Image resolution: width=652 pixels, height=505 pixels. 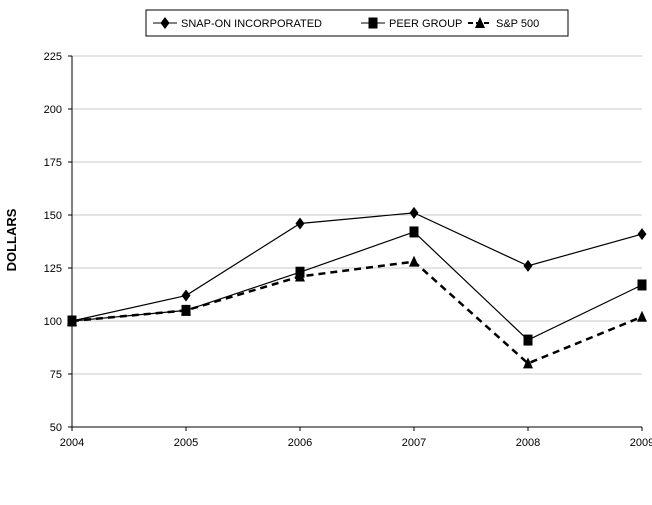 What do you see at coordinates (251, 24) in the screenshot?
I see `legend-label: SNAP-ON INCORPORATED` at bounding box center [251, 24].